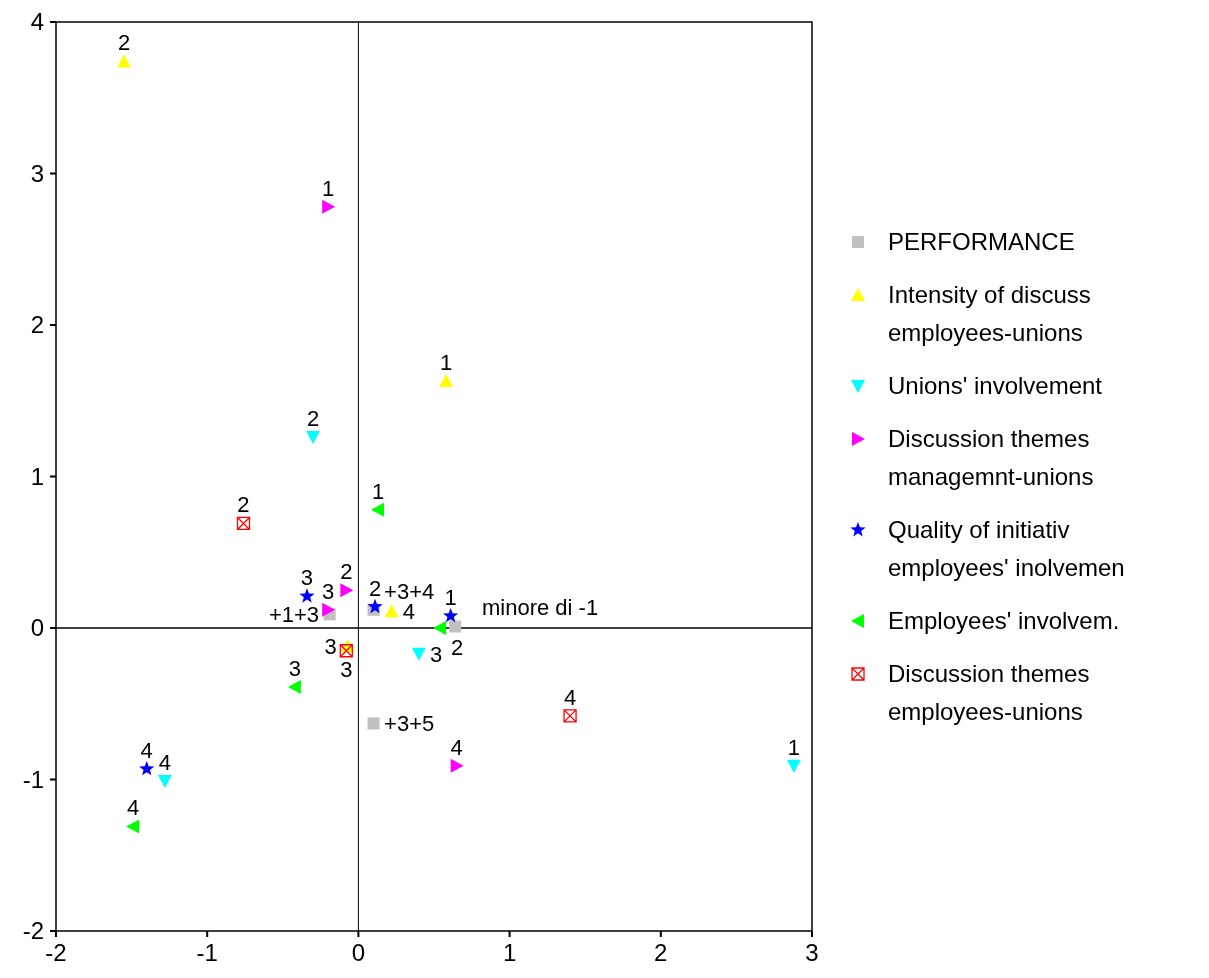 The height and width of the screenshot is (978, 1209). I want to click on legend-label: Intensity of discuss employees-unions, so click(989, 313).